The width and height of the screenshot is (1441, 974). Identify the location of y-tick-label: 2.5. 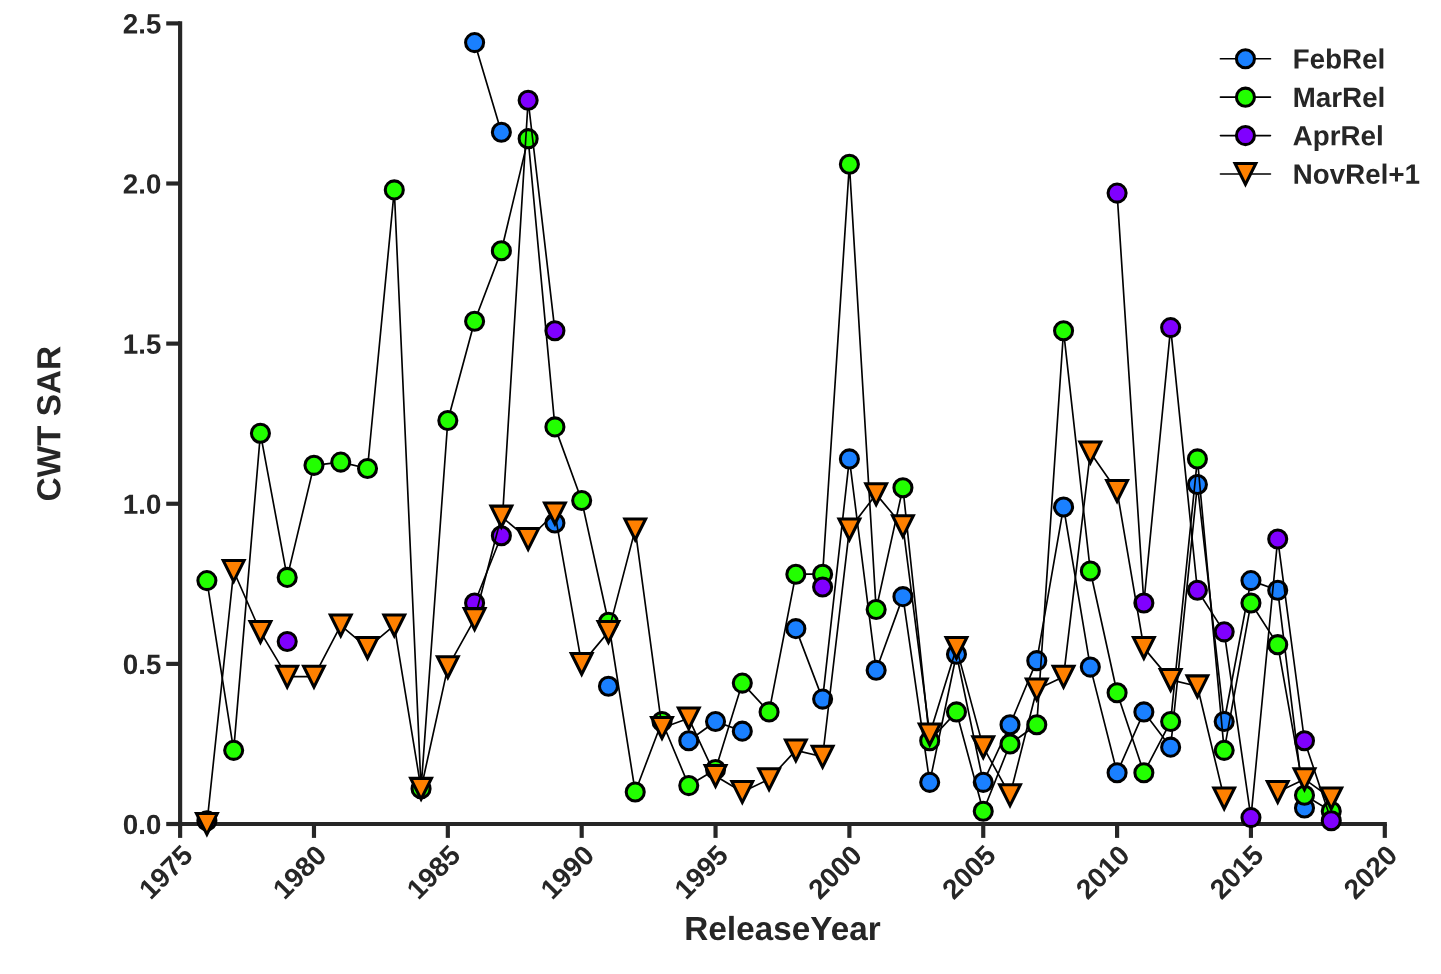
(142, 24).